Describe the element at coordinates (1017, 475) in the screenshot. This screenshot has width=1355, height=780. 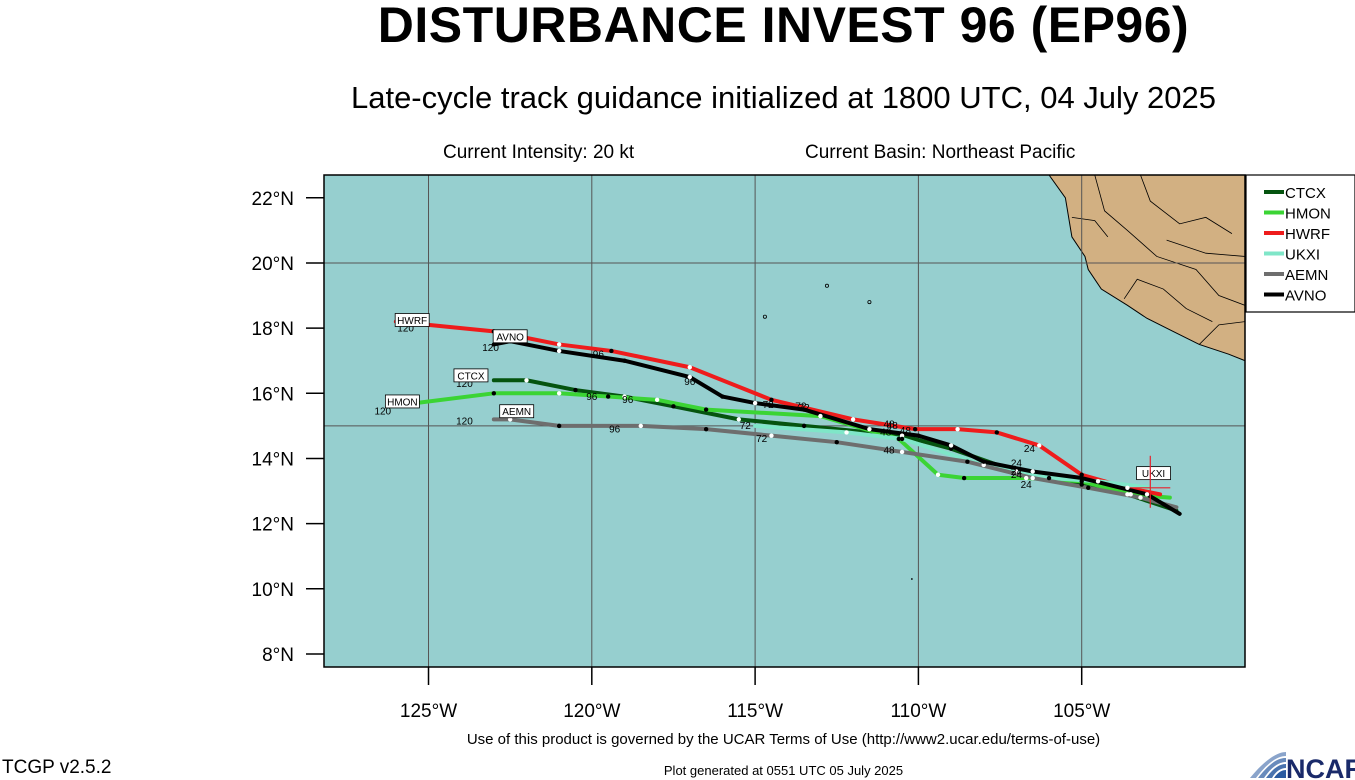
I see `forecast-hour-label: 24` at that location.